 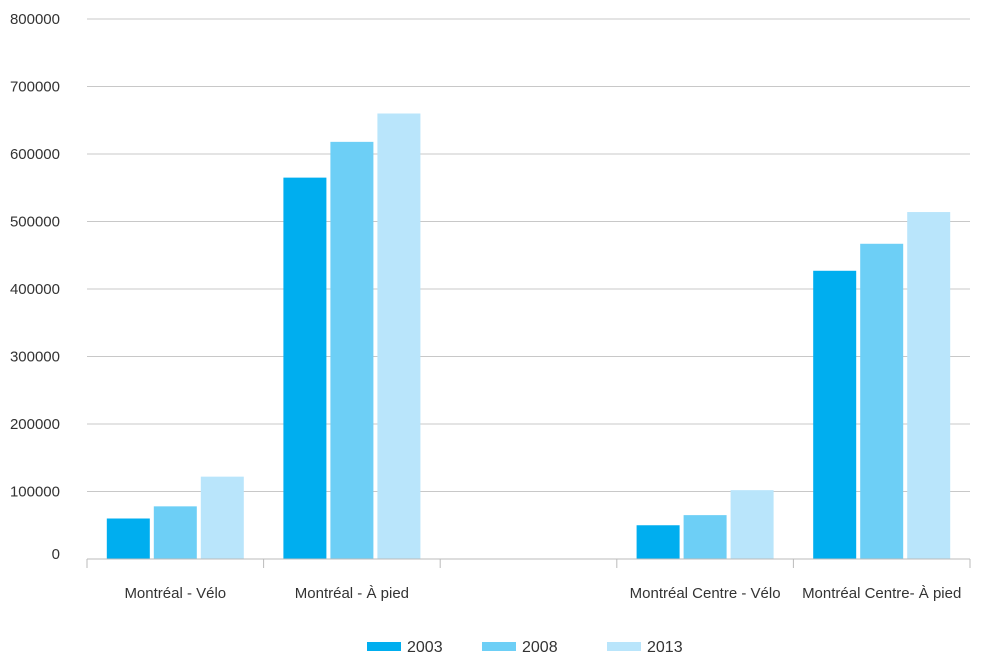 I want to click on legend: 2003 2008 2013, so click(x=525, y=647).